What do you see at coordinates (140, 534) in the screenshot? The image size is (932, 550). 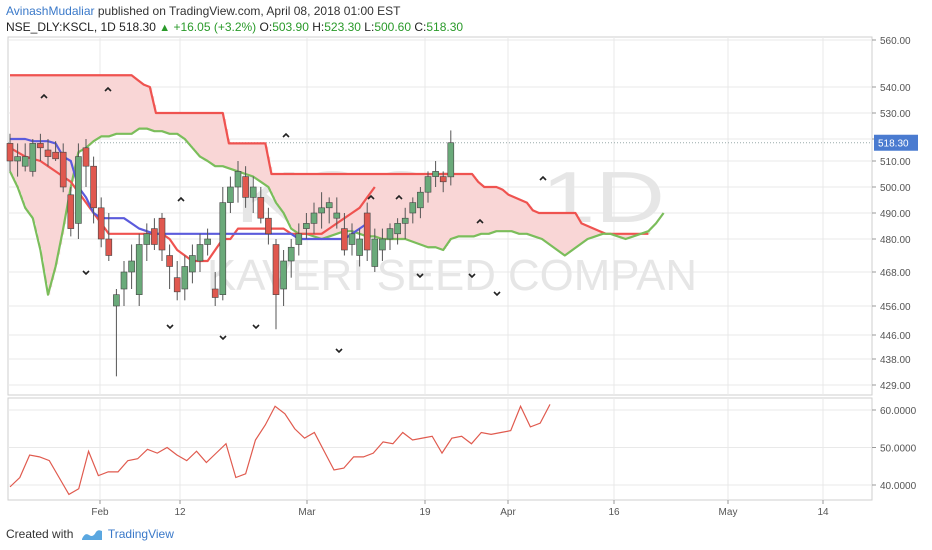 I see `tradingview-link: TradingView` at bounding box center [140, 534].